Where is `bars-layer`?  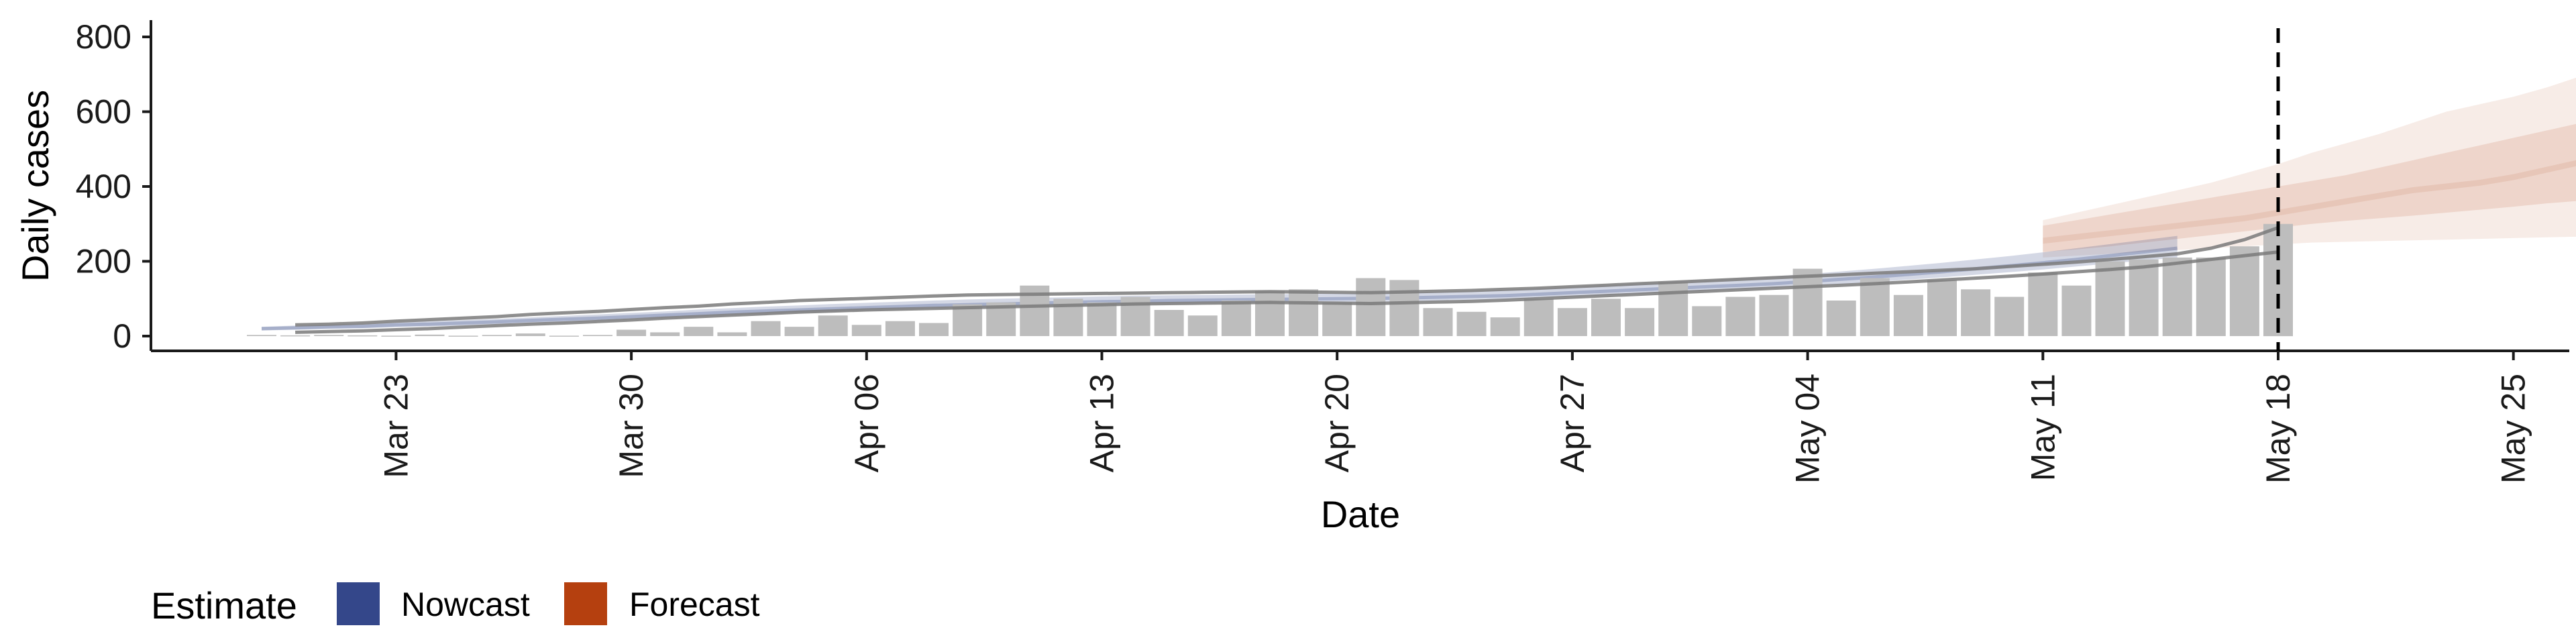 bars-layer is located at coordinates (1270, 280).